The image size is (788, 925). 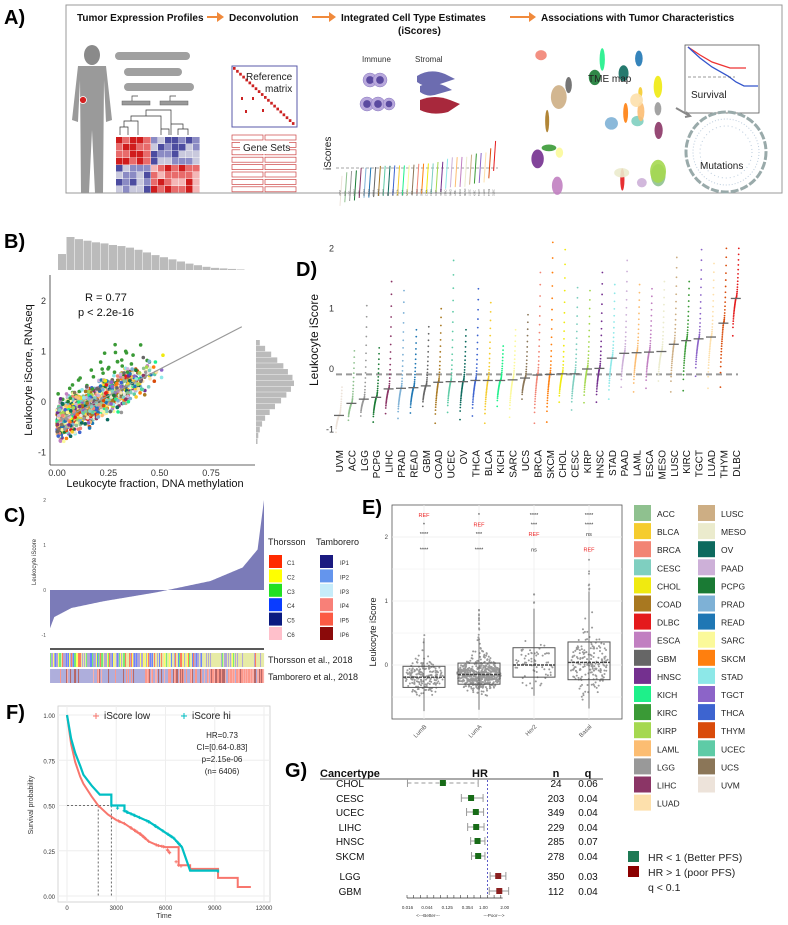 I want to click on track-label-tamborero: Tamborero et al., 2018, so click(x=313, y=677).